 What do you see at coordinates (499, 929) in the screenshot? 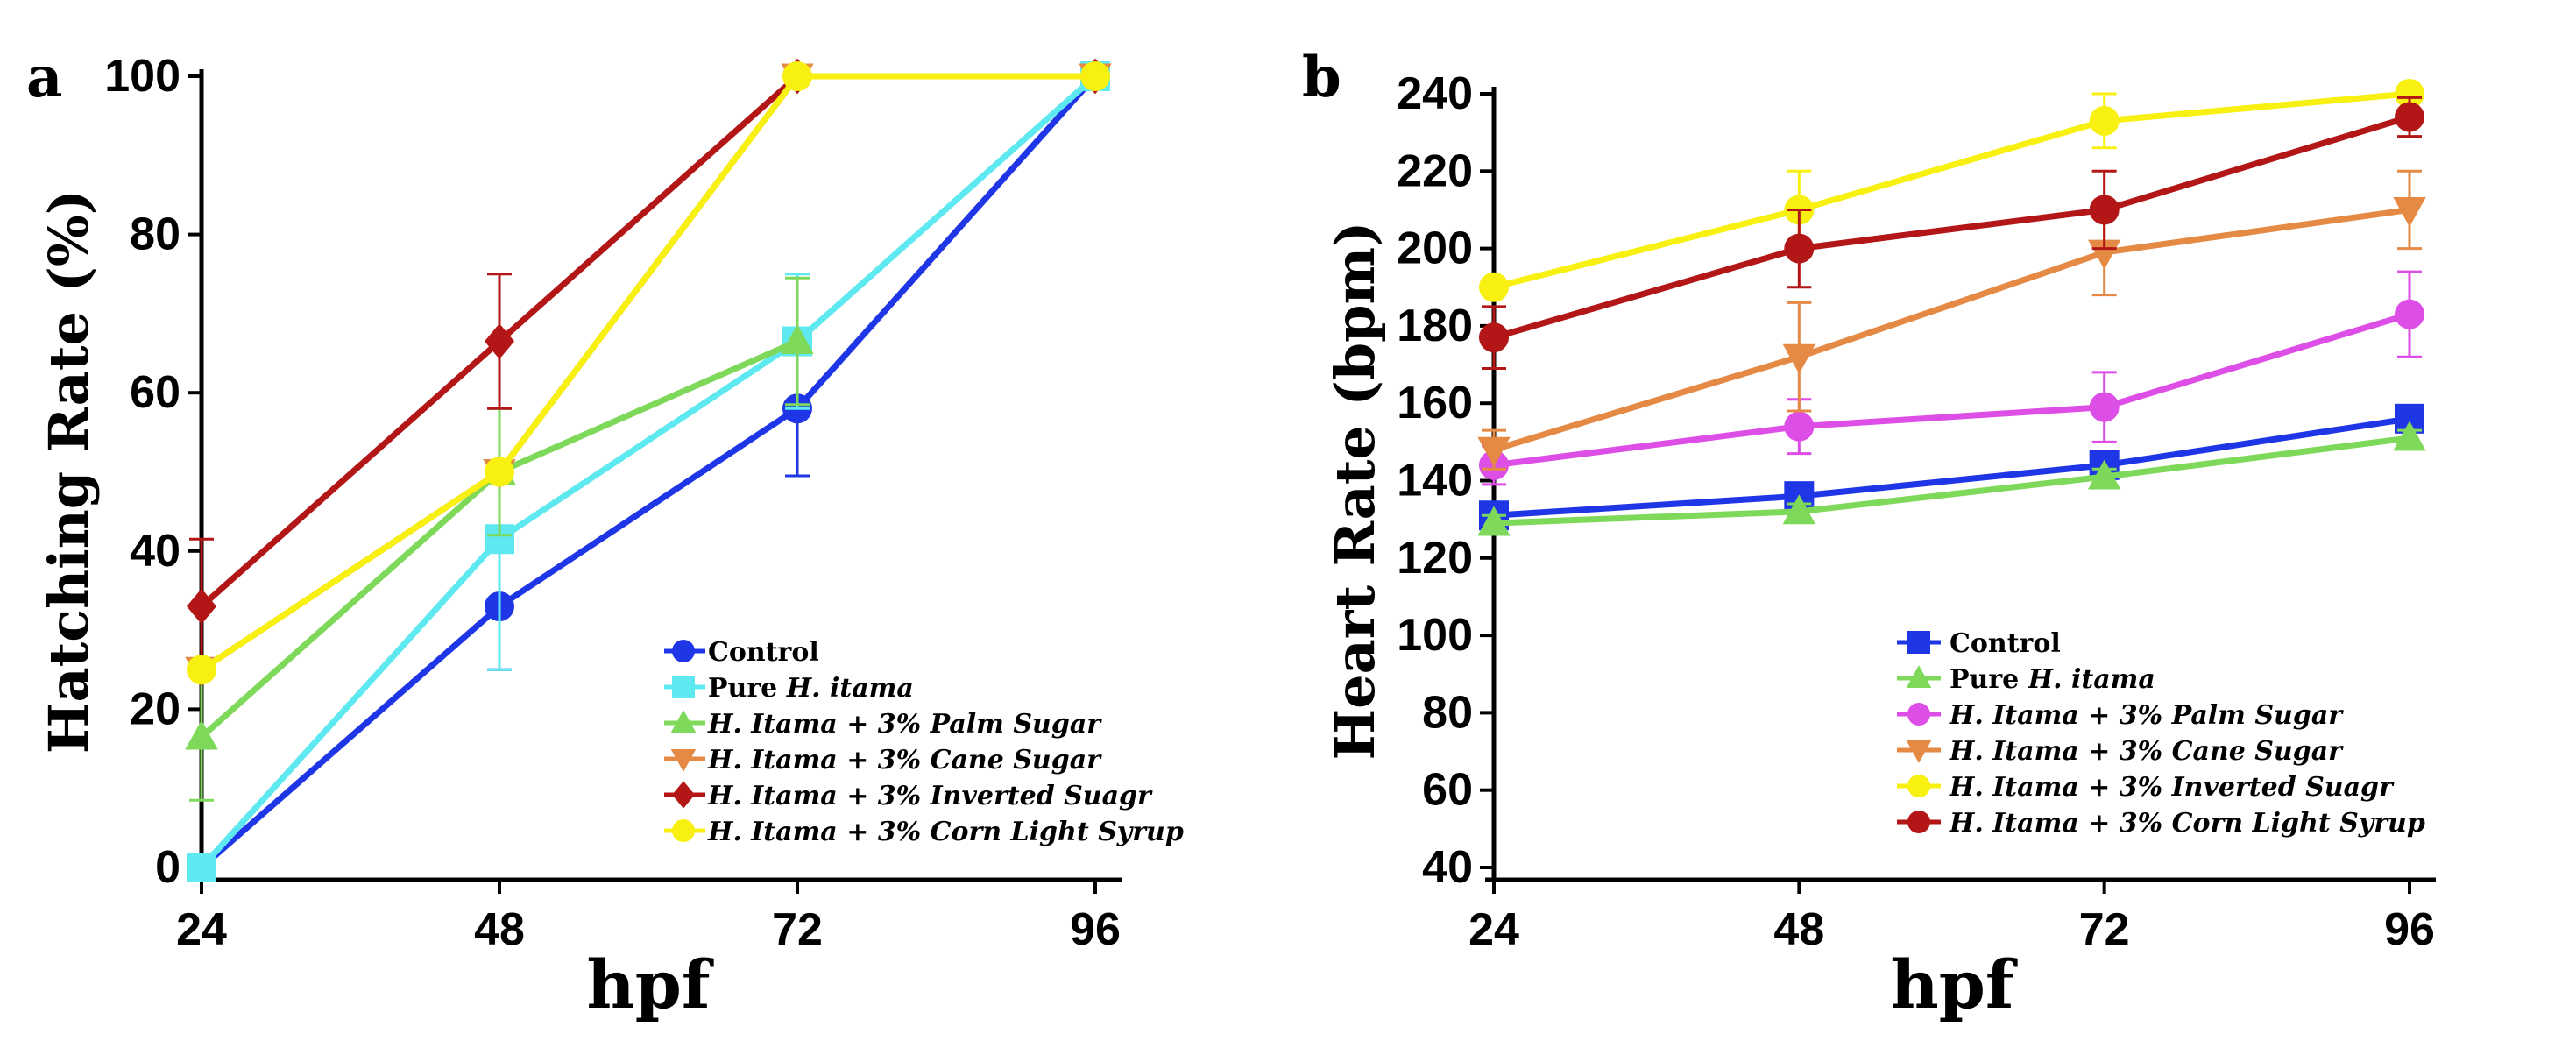
I see `x-tick-label: 48` at bounding box center [499, 929].